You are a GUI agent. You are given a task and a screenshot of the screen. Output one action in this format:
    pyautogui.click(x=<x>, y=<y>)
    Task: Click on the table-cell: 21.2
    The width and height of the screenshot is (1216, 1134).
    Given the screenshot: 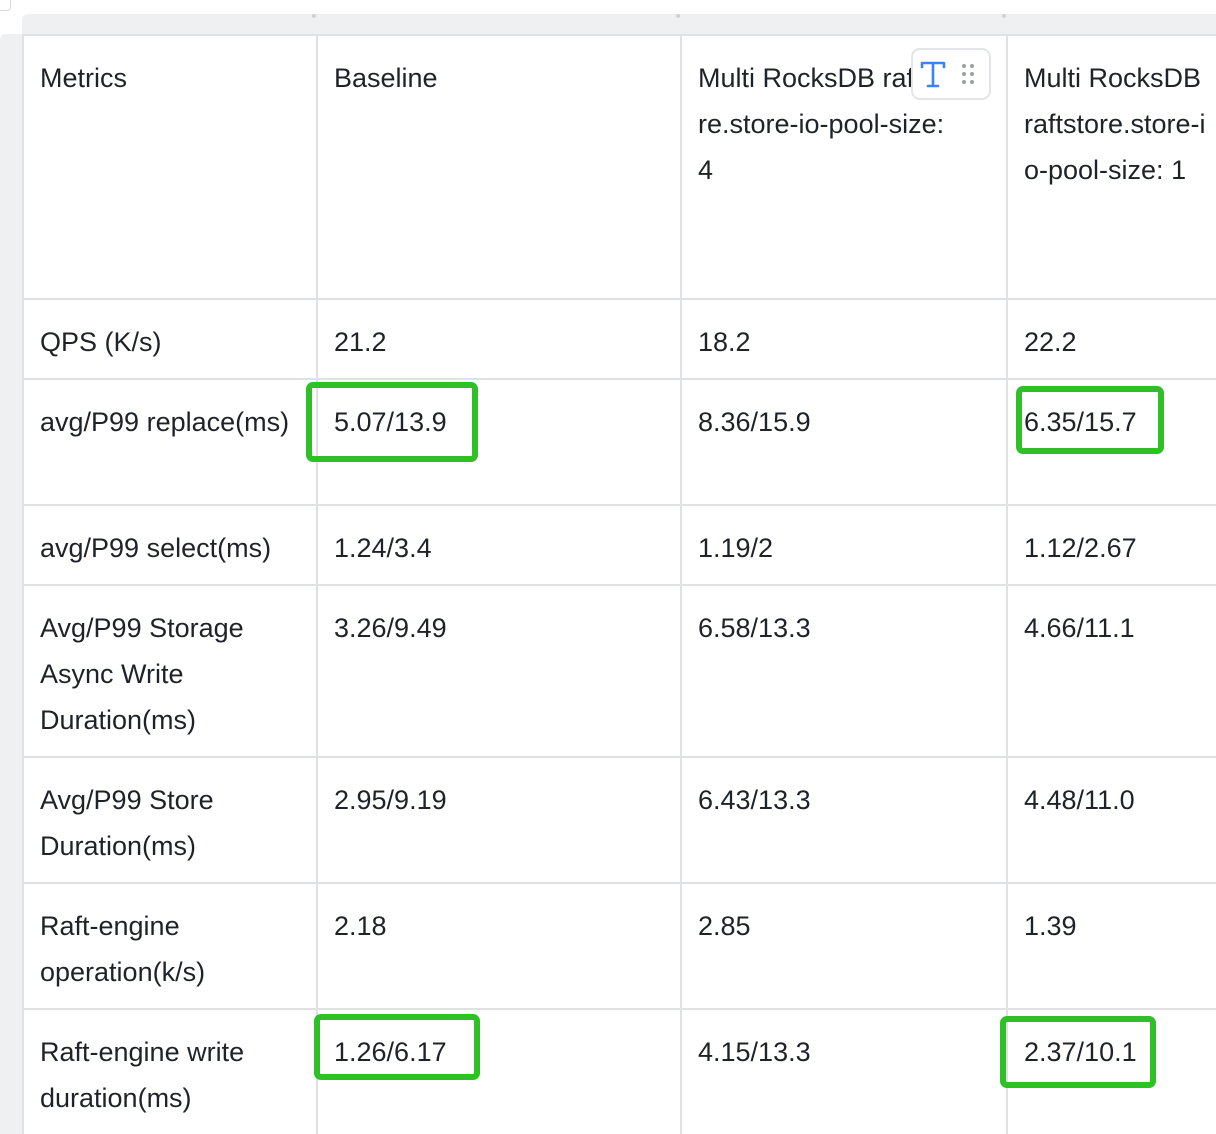 What is the action you would take?
    pyautogui.click(x=499, y=339)
    